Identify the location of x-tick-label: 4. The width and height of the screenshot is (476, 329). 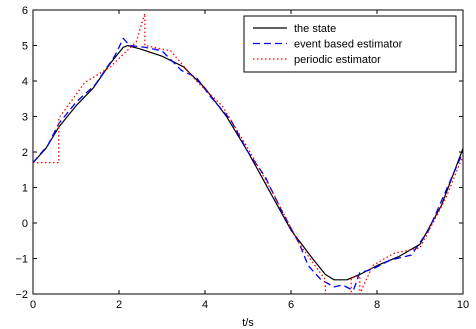
(205, 305).